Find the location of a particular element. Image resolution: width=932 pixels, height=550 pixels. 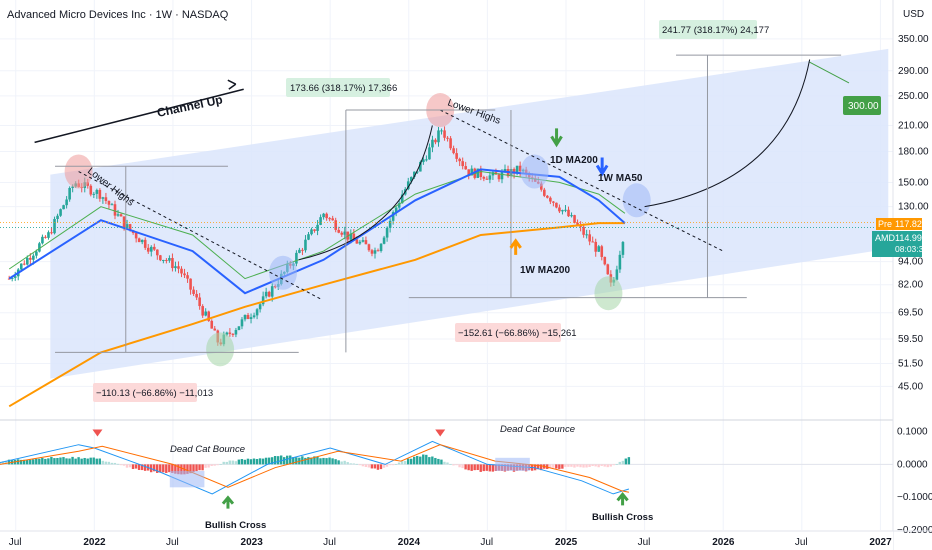

price-tick-label: 59.50 is located at coordinates (910, 339).